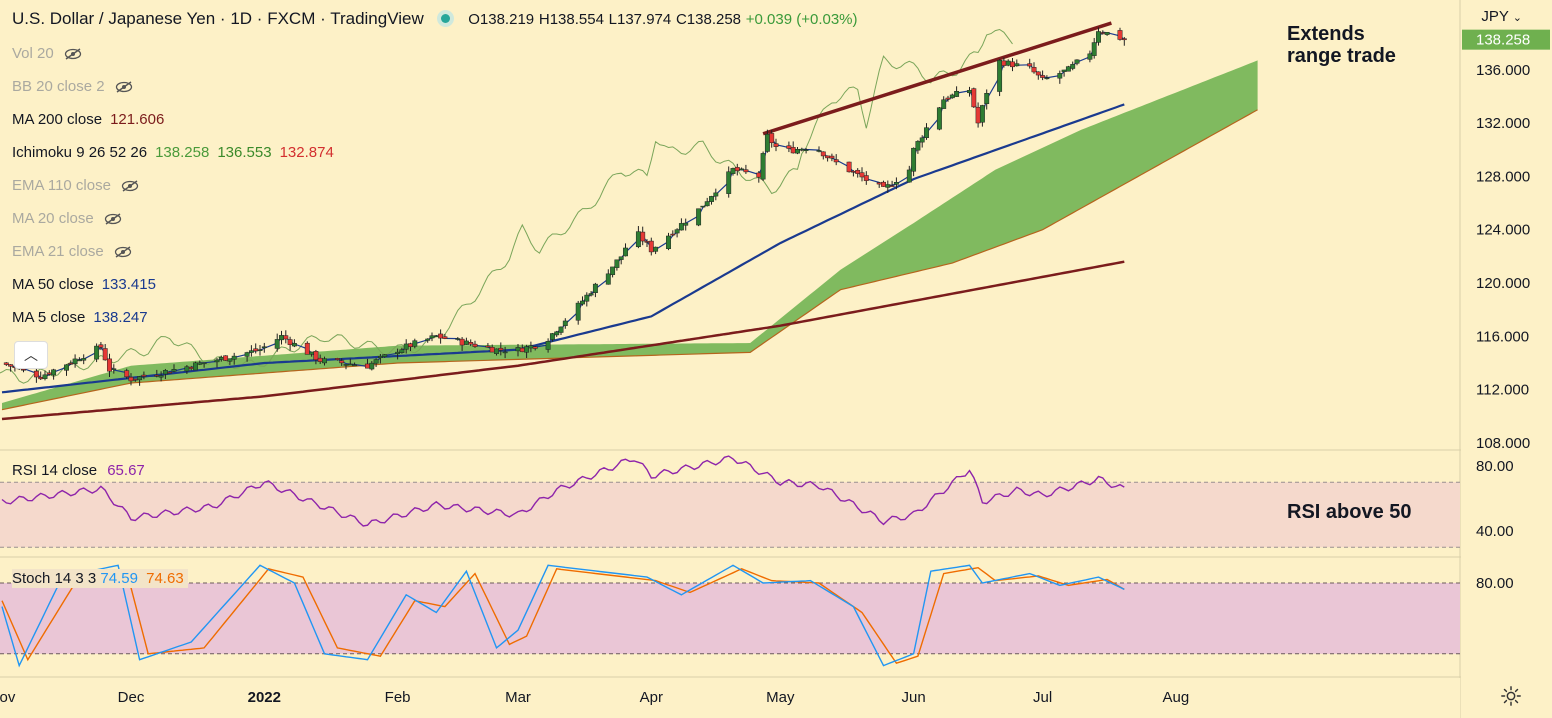 The width and height of the screenshot is (1552, 718). Describe the element at coordinates (306, 152) in the screenshot. I see `legend-value: 132.874` at that location.